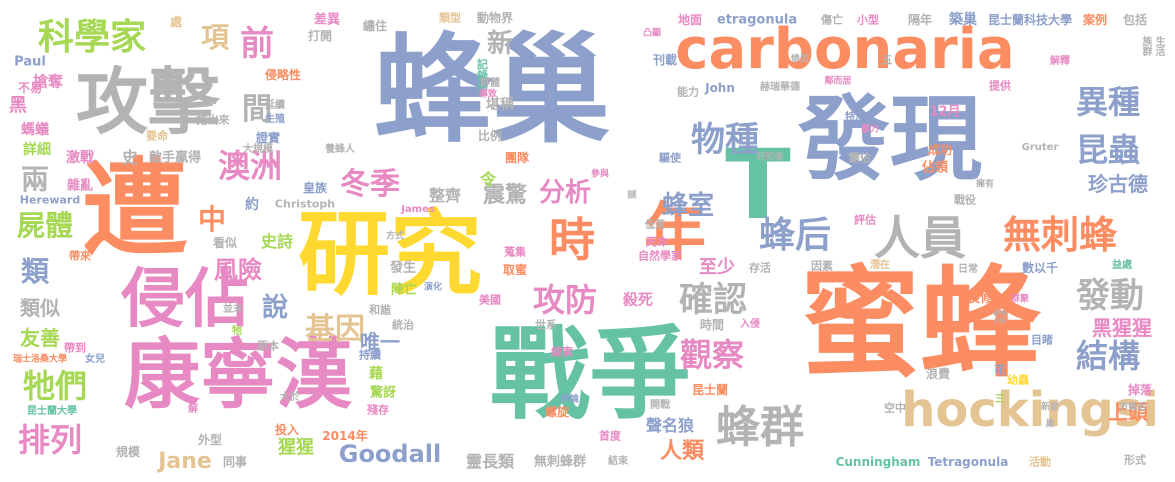 The image size is (1175, 482). What do you see at coordinates (1018, 380) in the screenshot?
I see `word-youchong: 幼蟲` at bounding box center [1018, 380].